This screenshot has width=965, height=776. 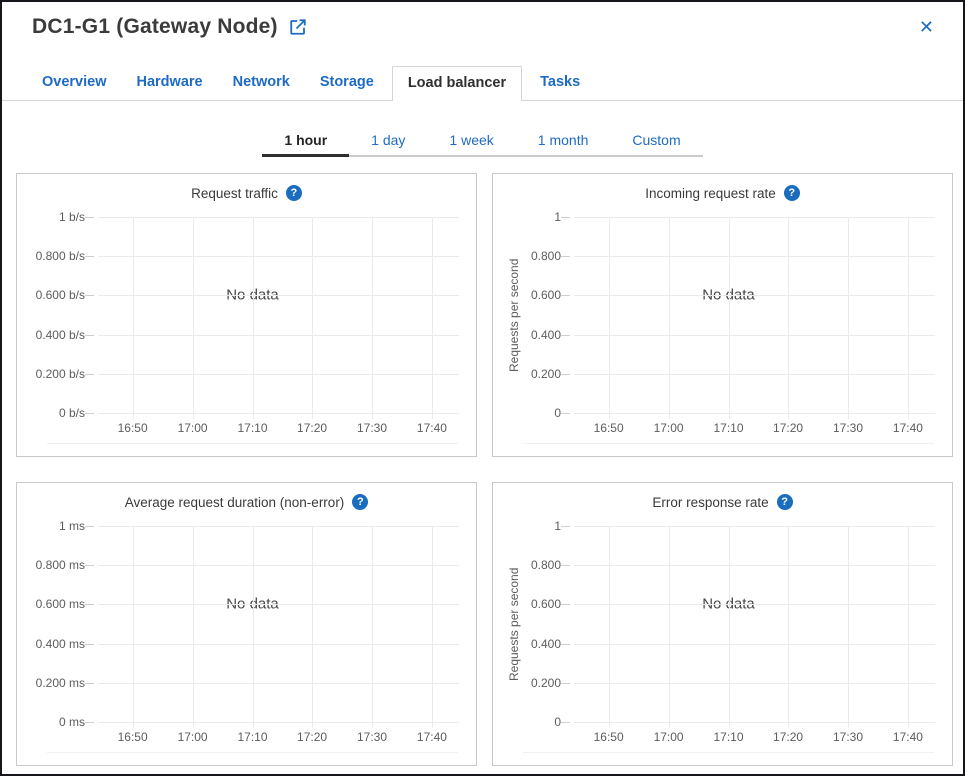 I want to click on x-tick-label: 17:30, so click(x=371, y=428).